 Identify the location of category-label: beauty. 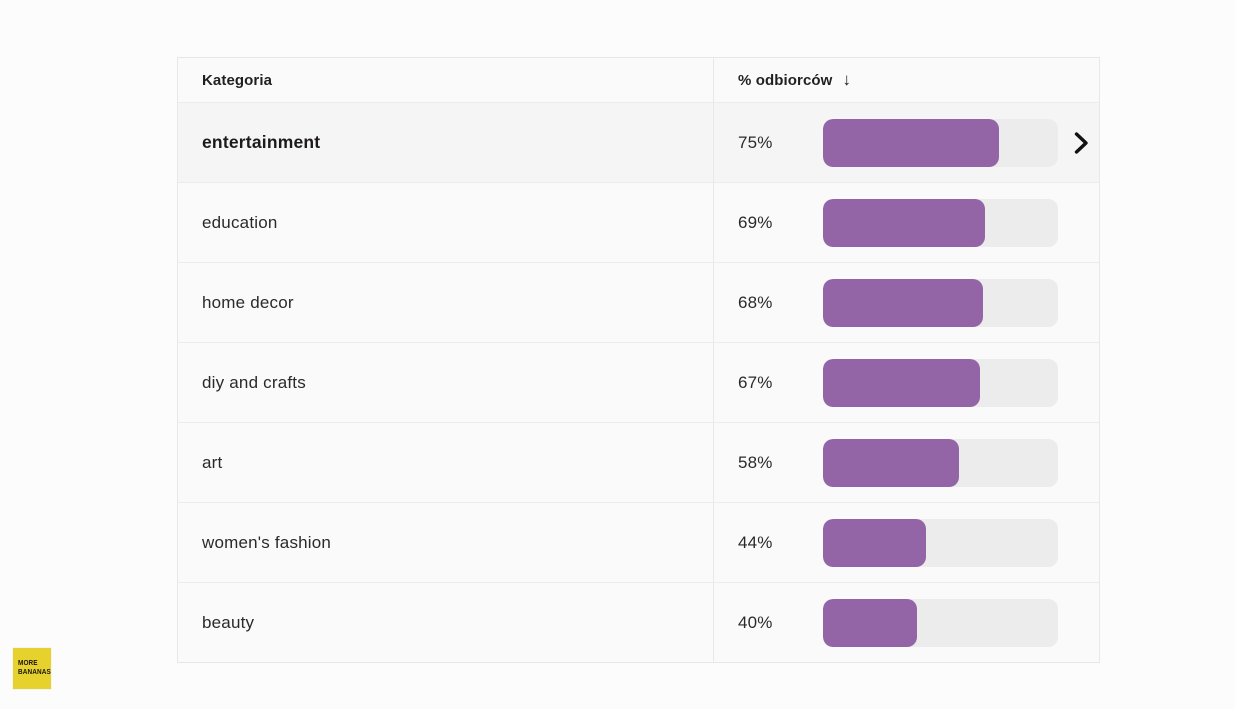
(446, 622).